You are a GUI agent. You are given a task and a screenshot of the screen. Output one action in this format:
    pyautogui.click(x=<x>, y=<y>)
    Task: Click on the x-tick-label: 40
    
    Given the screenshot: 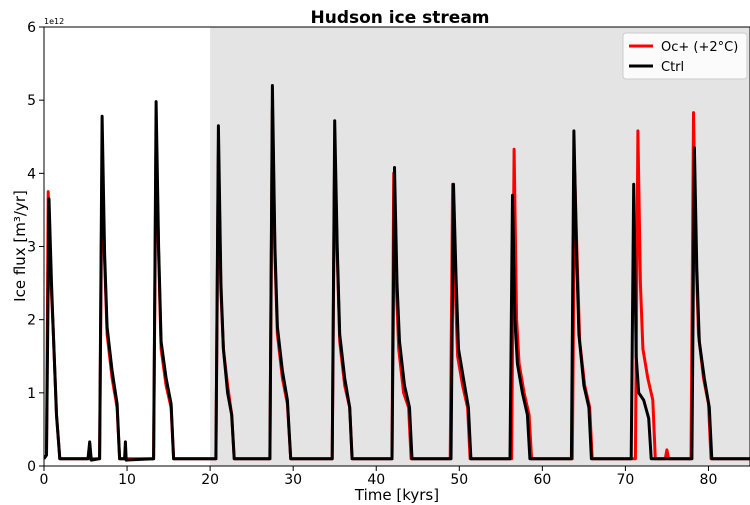 What is the action you would take?
    pyautogui.click(x=376, y=480)
    